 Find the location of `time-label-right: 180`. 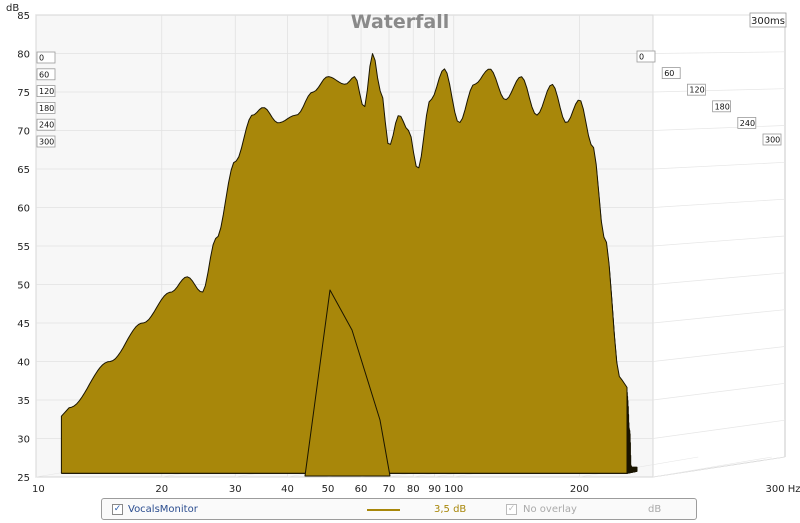

time-label-right: 180 is located at coordinates (722, 106).